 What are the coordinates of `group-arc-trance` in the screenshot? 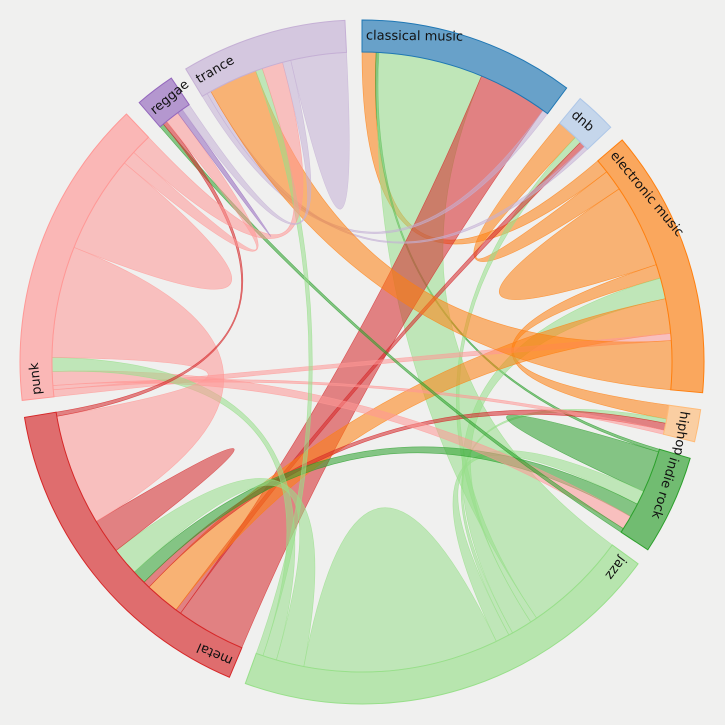 It's located at (266, 58).